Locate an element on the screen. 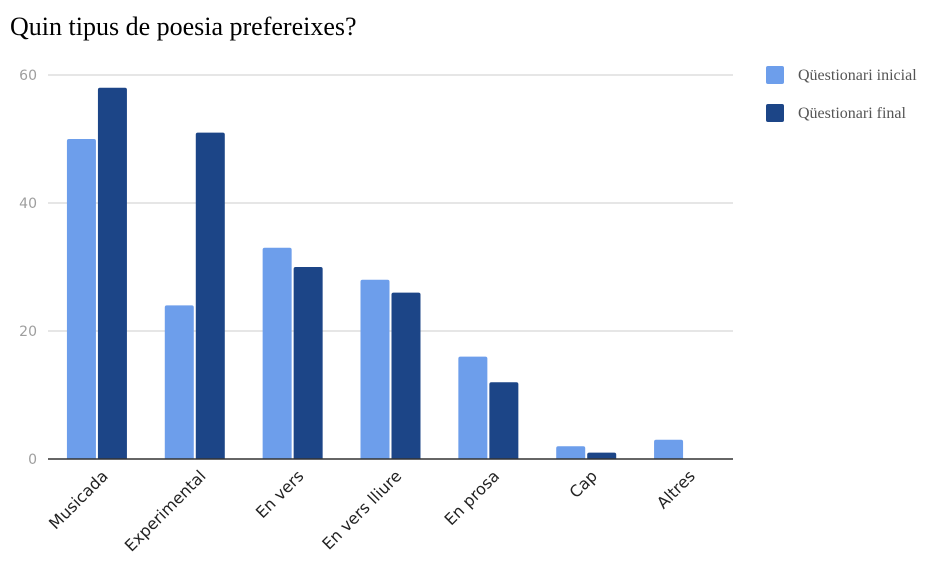 This screenshot has width=934, height=561. x-tick-label: En prosa is located at coordinates (471, 497).